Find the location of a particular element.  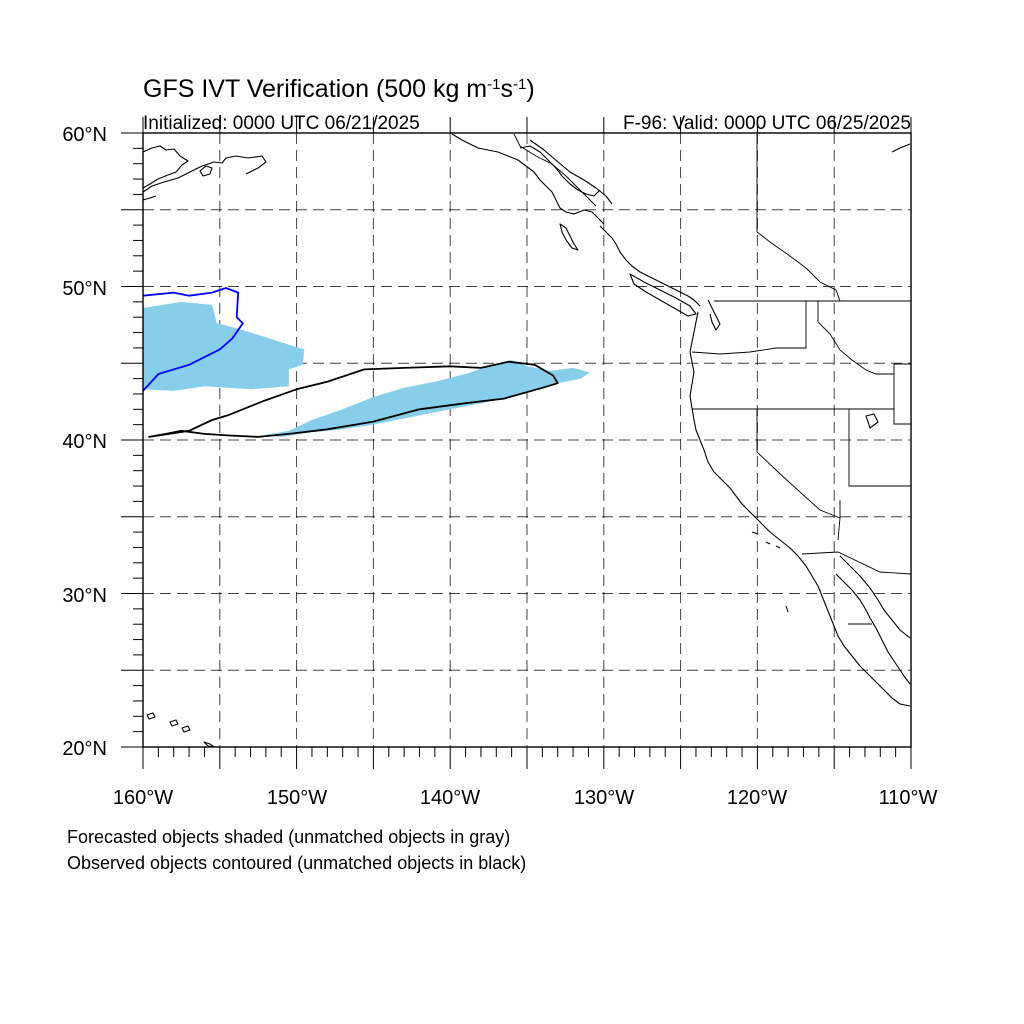

coastline-hudson-top is located at coordinates (901, 148).